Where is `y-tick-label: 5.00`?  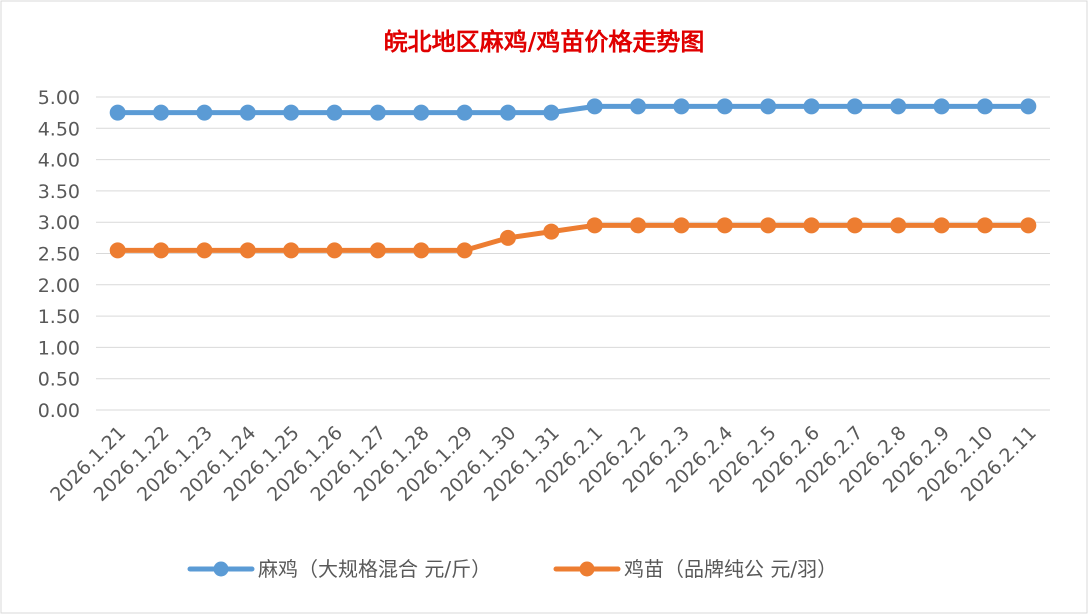
y-tick-label: 5.00 is located at coordinates (59, 98).